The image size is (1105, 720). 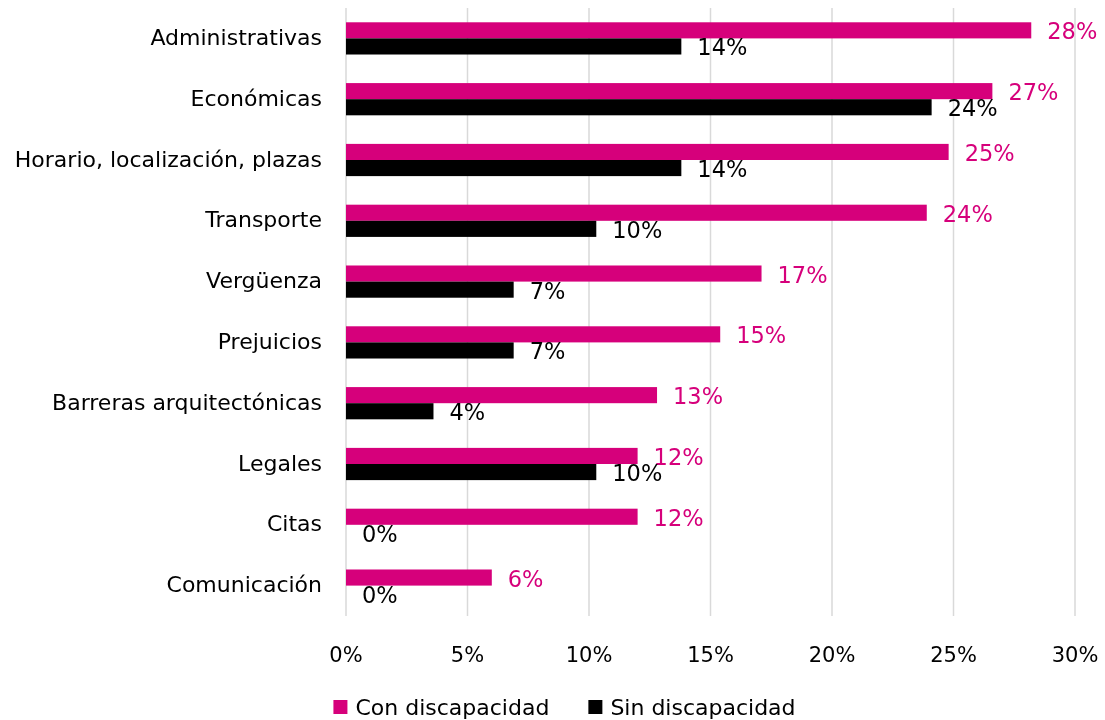 What do you see at coordinates (467, 412) in the screenshot?
I see `data-label: 4%` at bounding box center [467, 412].